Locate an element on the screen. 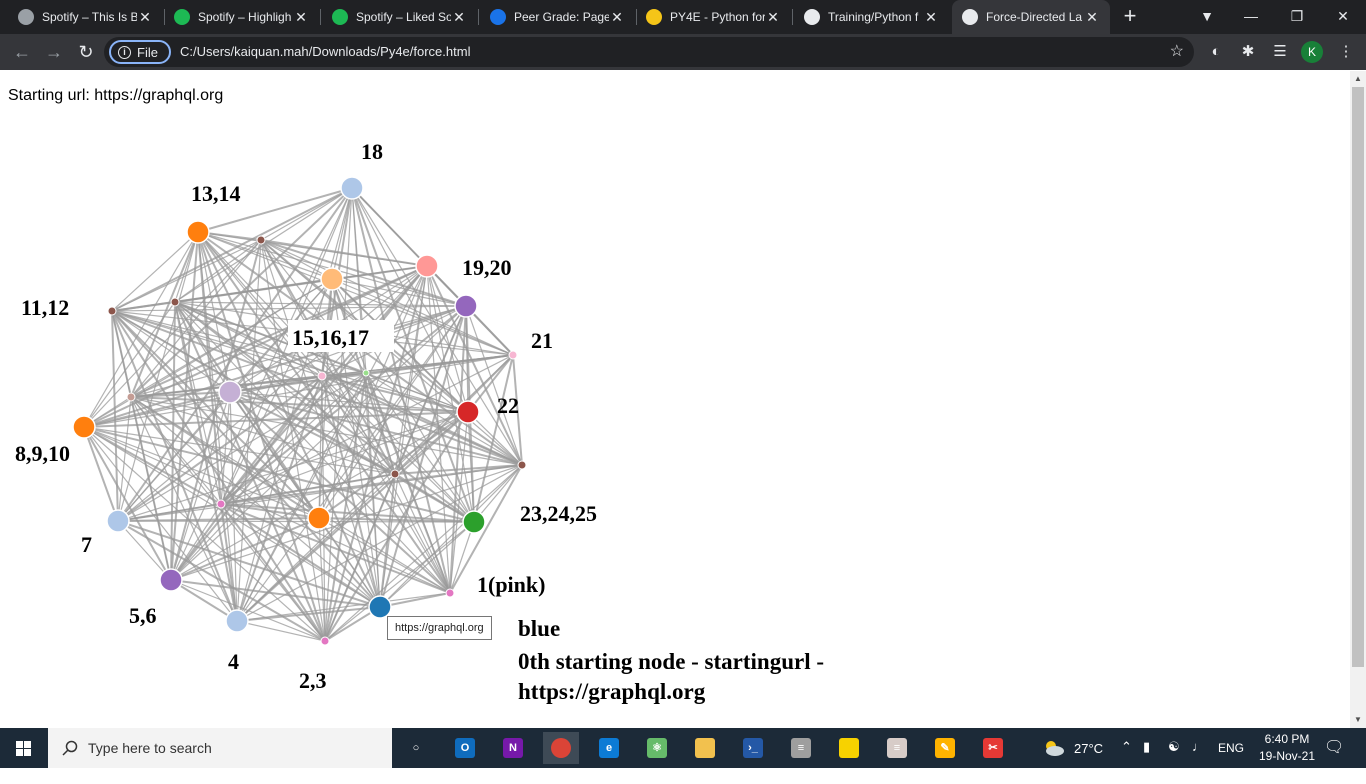  tab-1: Spotify – This Is B ✕ is located at coordinates (85, 17).